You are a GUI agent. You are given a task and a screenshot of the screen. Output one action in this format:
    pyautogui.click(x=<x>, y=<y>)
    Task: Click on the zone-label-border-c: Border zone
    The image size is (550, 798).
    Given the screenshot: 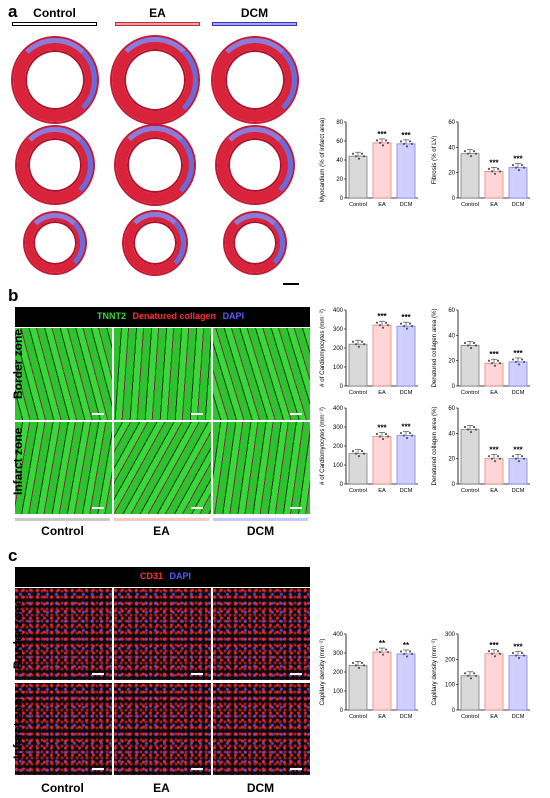 What is the action you would take?
    pyautogui.click(x=18, y=633)
    